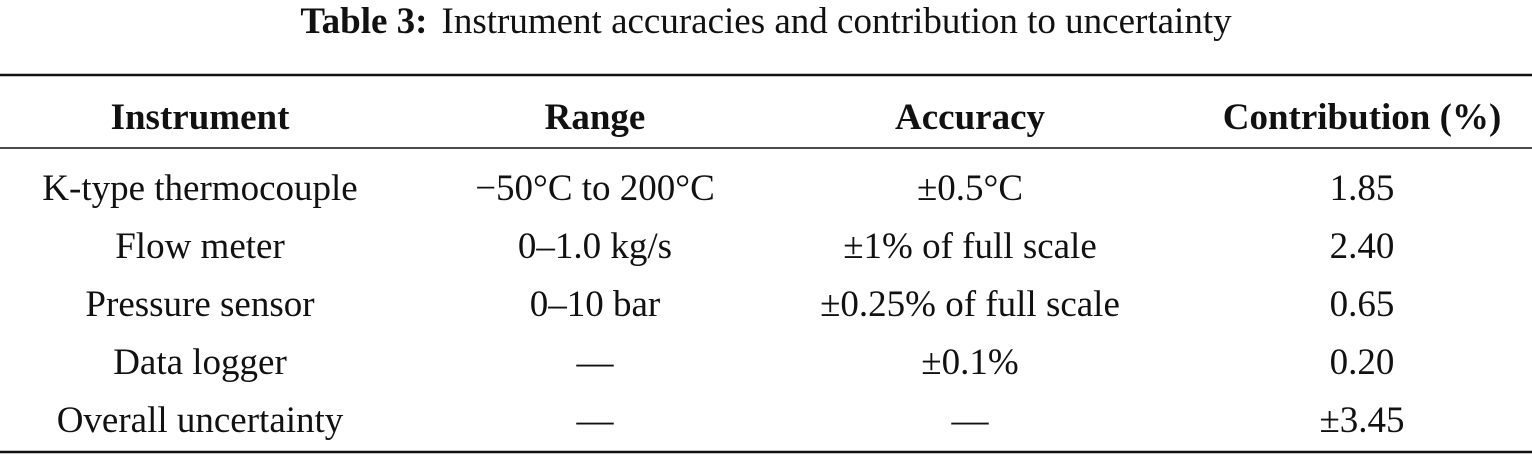 This screenshot has width=1532, height=457. I want to click on caption-label: Table 3:, so click(363, 21).